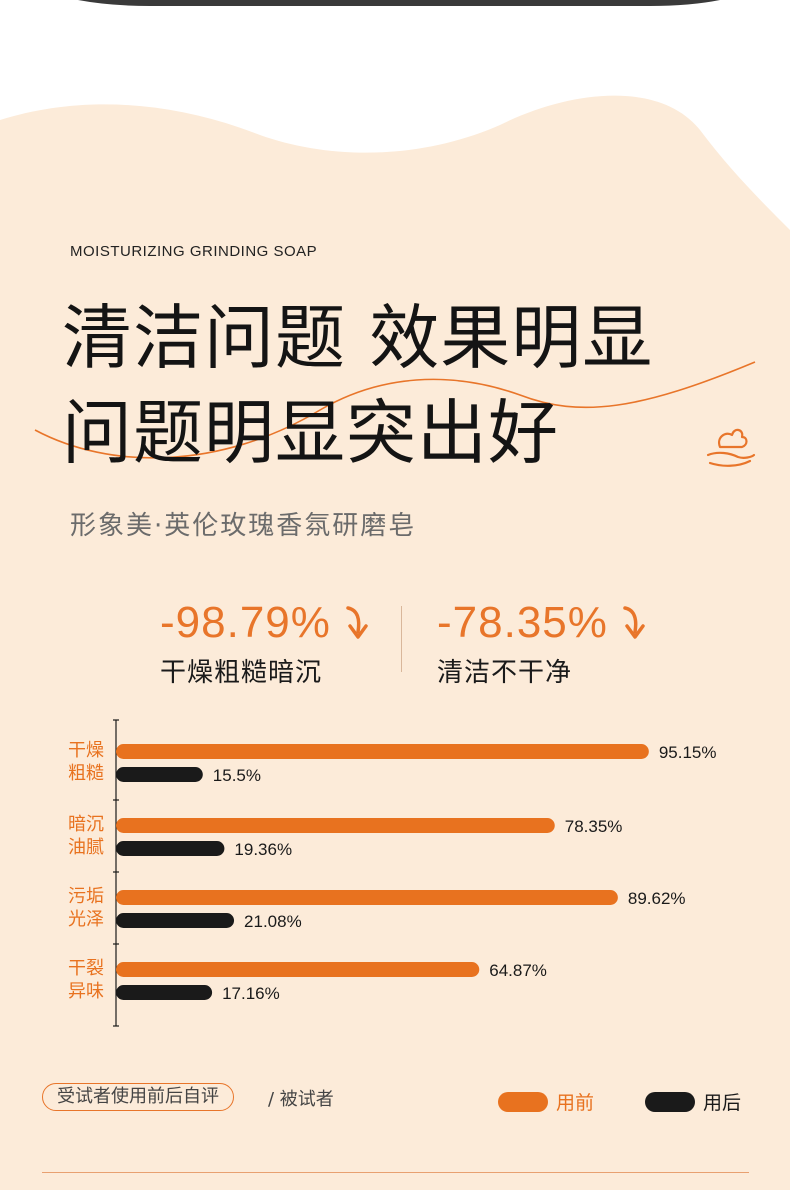 This screenshot has height=1190, width=790. I want to click on stat-value: -78.35%, so click(522, 622).